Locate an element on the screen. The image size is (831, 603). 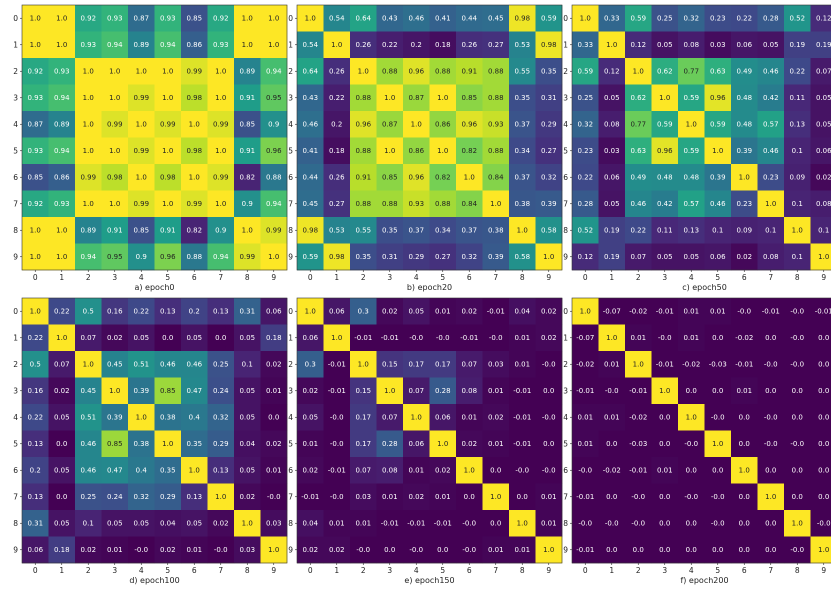
heatmap-cell-label: 0.26 is located at coordinates (469, 45).